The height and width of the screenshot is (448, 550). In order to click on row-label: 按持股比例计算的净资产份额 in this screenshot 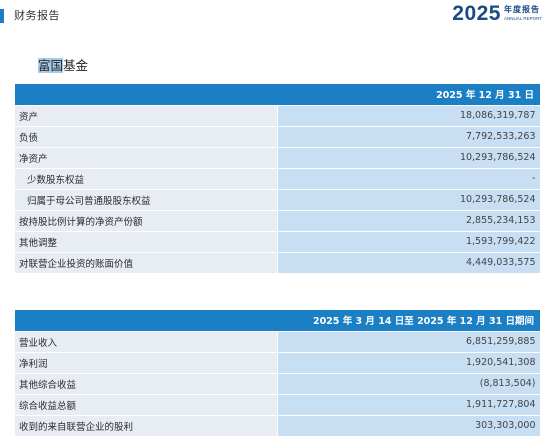, I will do `click(146, 221)`.